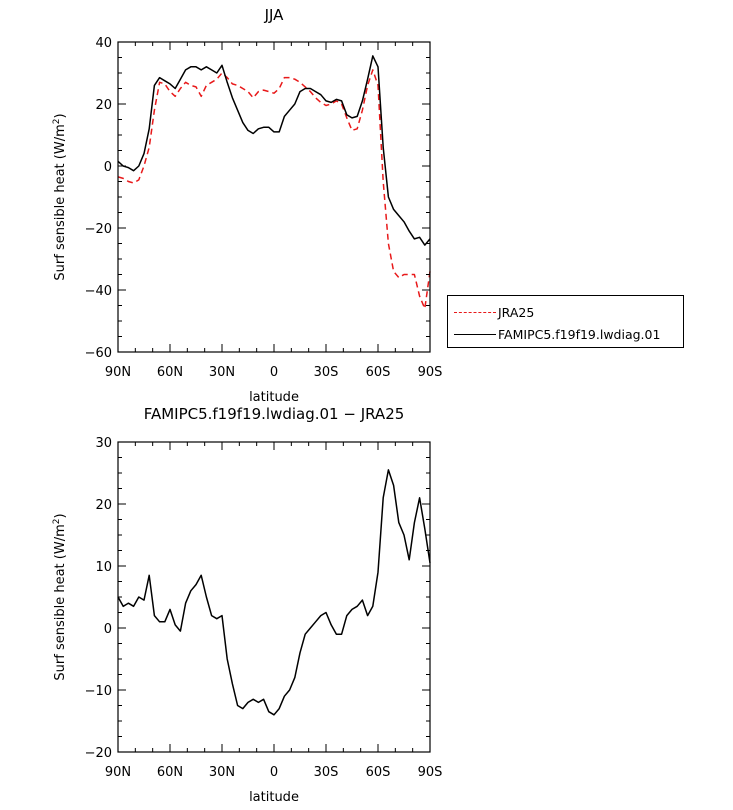 This screenshot has height=810, width=733. Describe the element at coordinates (274, 772) in the screenshot. I see `bottom-x-tick-label: 0` at that location.